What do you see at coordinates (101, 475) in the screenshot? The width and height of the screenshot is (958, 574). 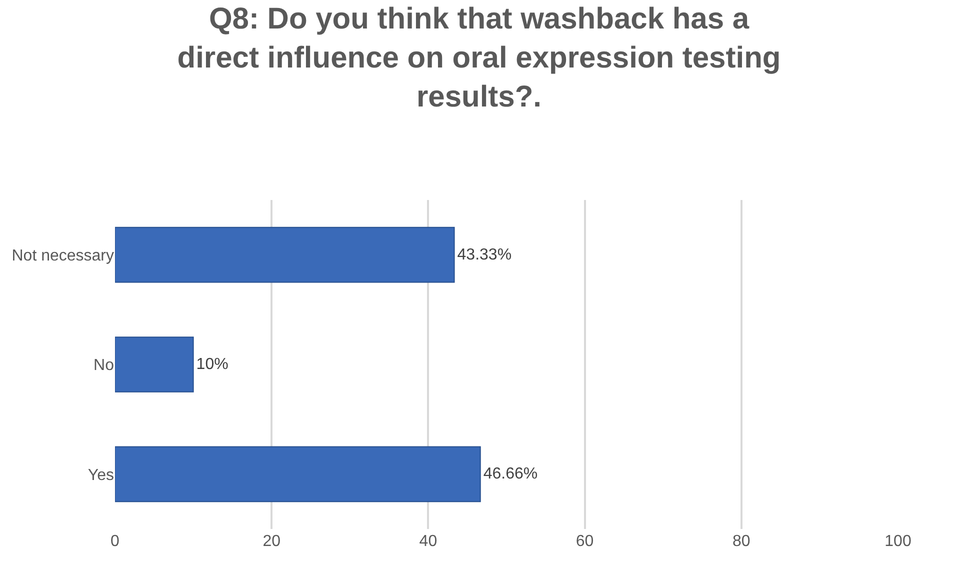 I see `y-tick-label: Yes` at bounding box center [101, 475].